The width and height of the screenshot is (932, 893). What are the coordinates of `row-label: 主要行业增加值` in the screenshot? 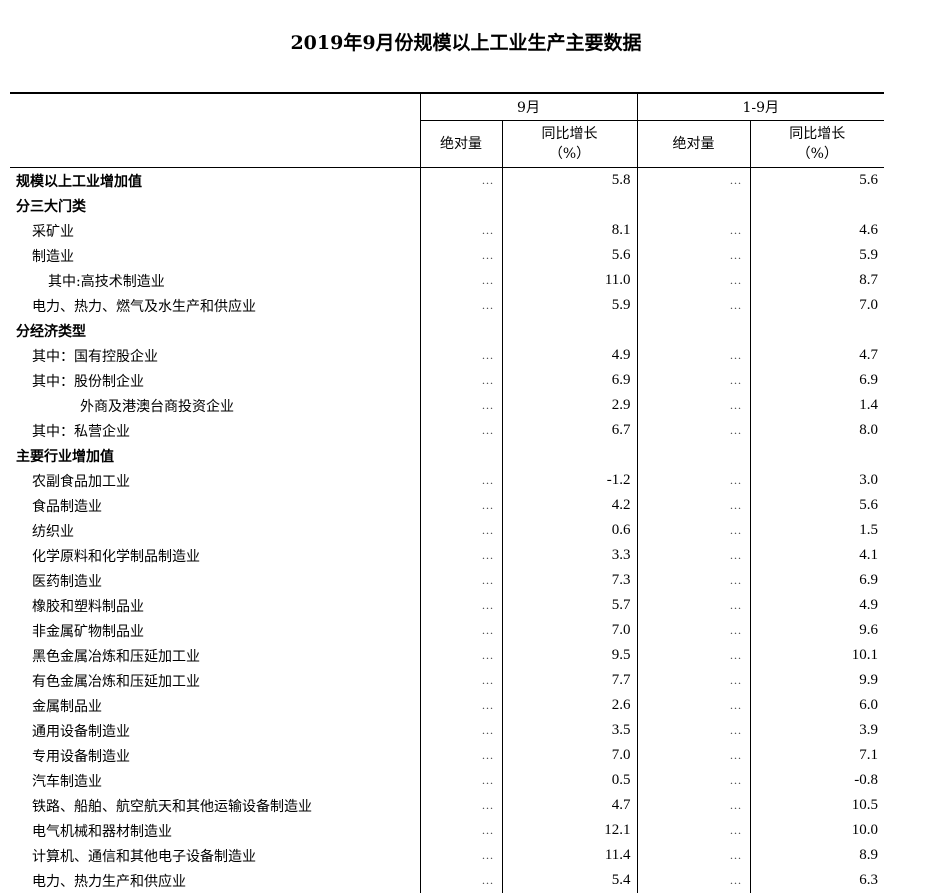 It's located at (65, 456).